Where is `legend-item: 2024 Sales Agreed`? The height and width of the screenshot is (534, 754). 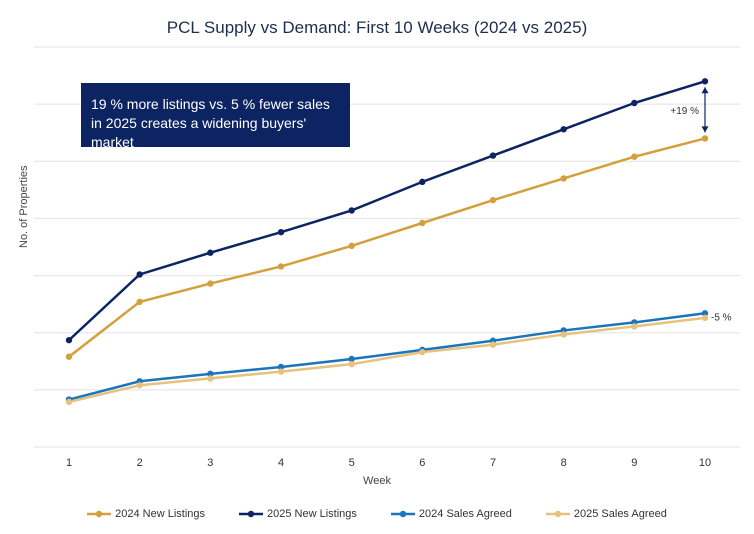
legend-item: 2024 Sales Agreed is located at coordinates (451, 514).